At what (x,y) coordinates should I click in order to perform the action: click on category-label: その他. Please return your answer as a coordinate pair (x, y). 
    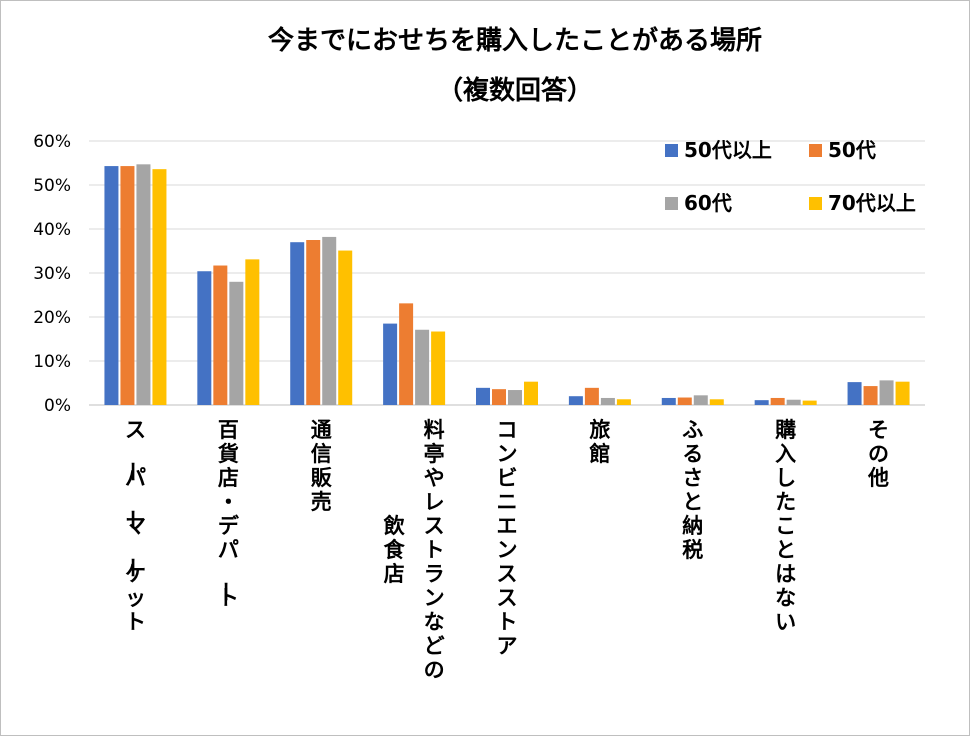
    Looking at the image, I should click on (878, 454).